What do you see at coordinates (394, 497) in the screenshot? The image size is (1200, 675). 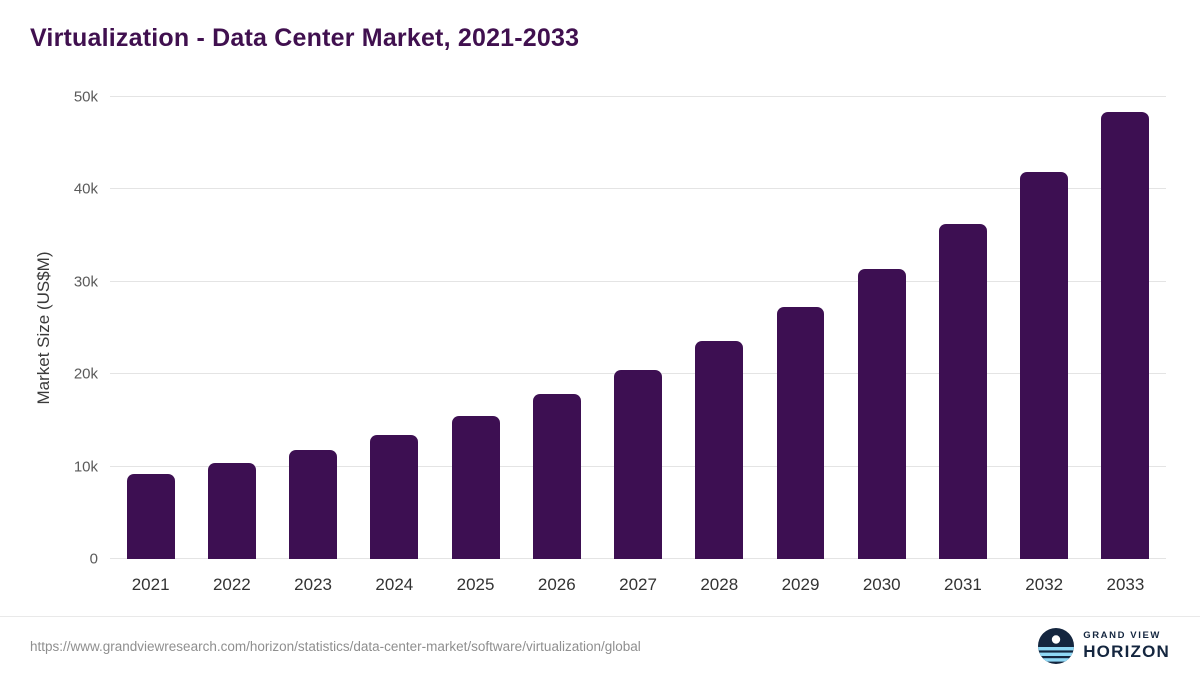 I see `bar-2024` at bounding box center [394, 497].